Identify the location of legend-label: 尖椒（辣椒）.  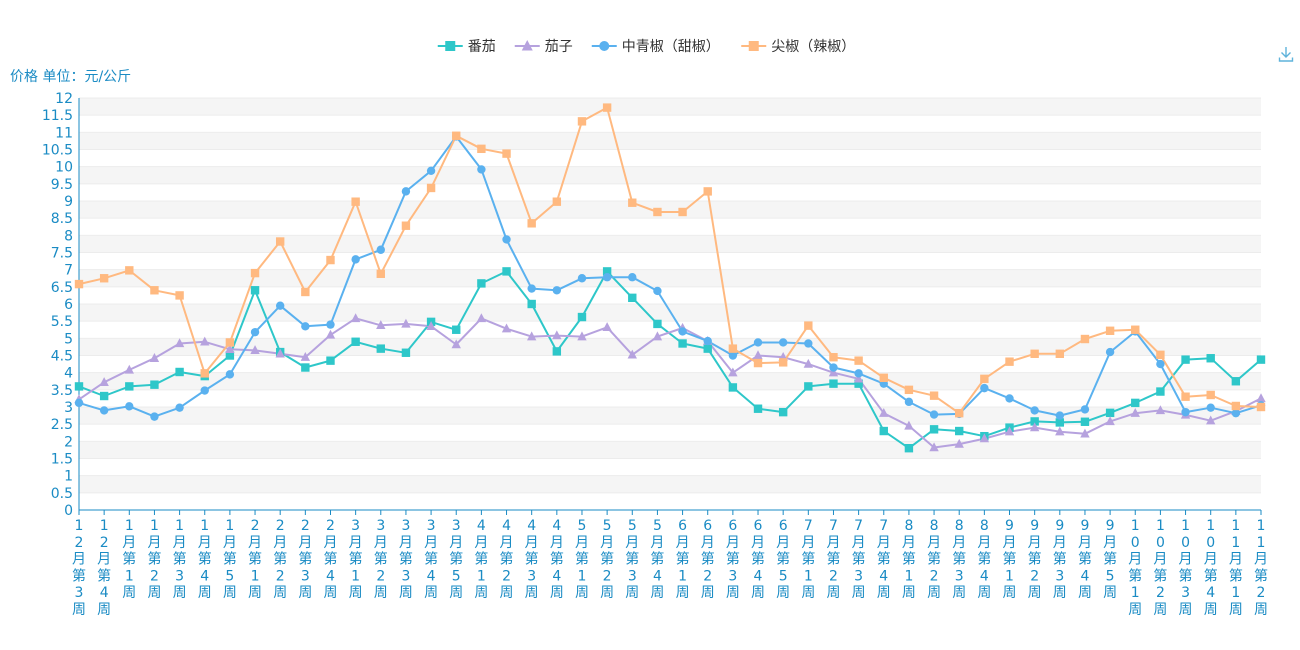
(813, 47).